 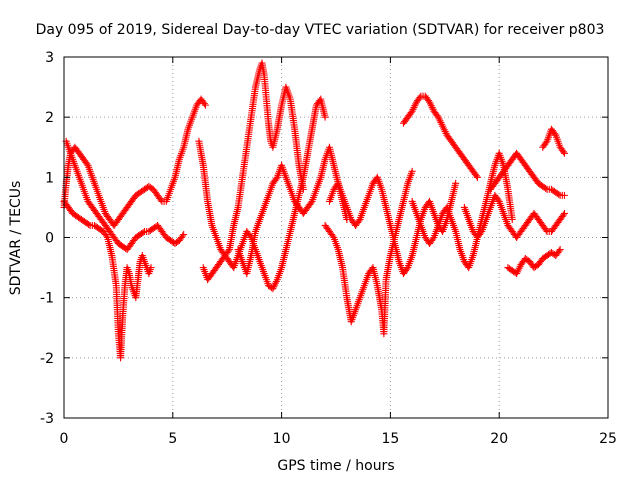 I want to click on y-tick-label: -2, so click(x=47, y=359).